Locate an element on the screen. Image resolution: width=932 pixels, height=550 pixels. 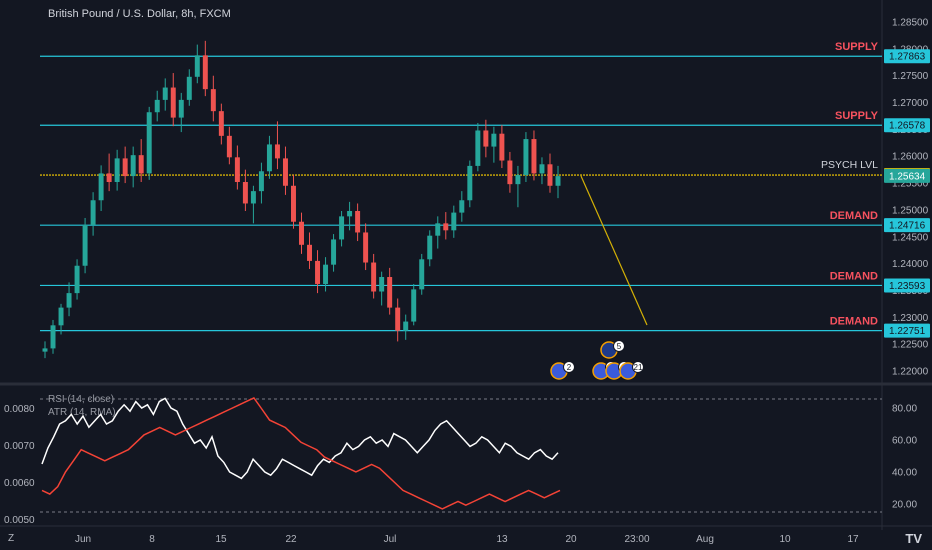
level-price-tag-text: 1.27863 is located at coordinates (907, 57).